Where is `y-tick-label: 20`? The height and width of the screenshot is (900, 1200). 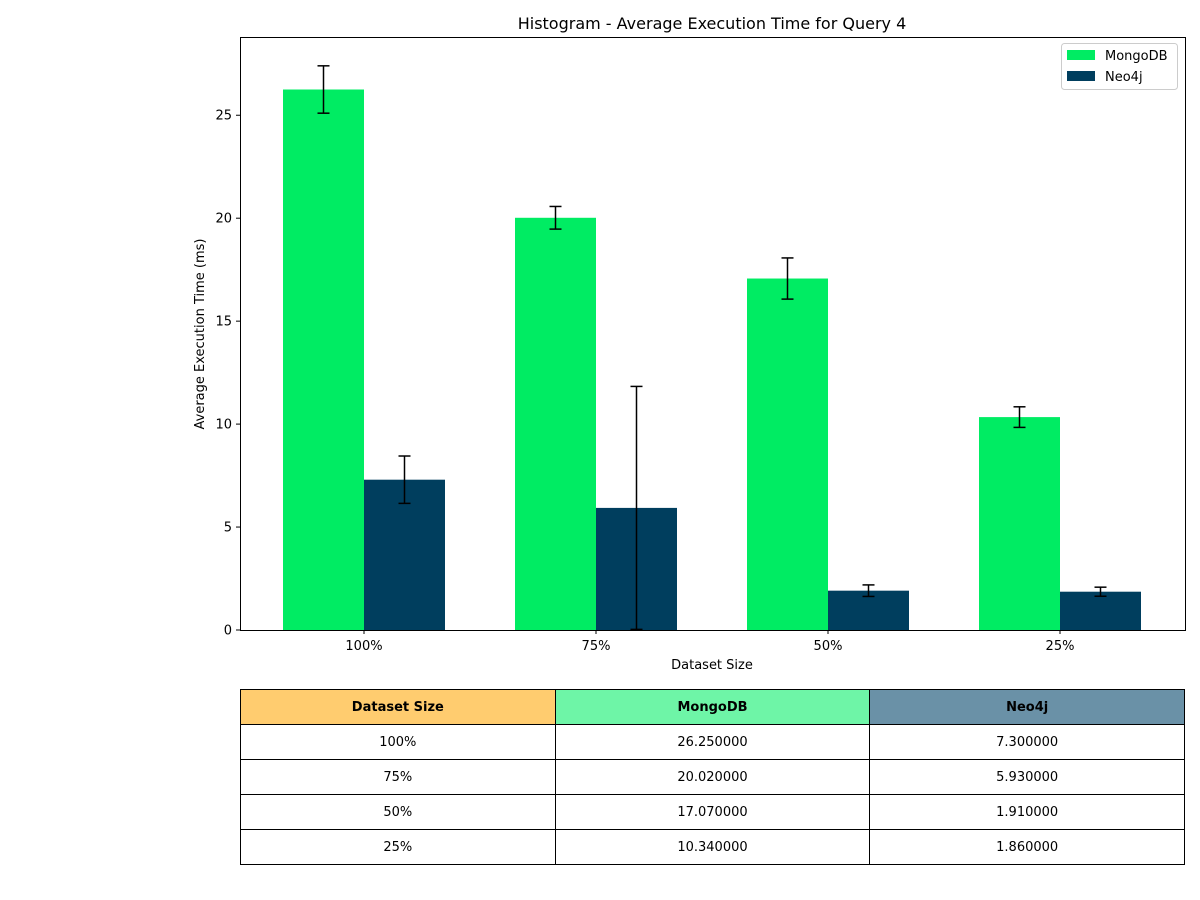
y-tick-label: 20 is located at coordinates (223, 219).